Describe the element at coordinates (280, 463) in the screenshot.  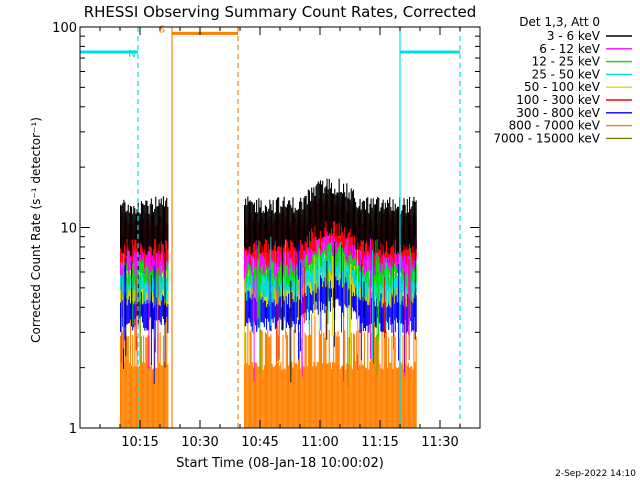
I see `x-axis-label: Start Time (08-Jan-18 10:00:02)` at that location.